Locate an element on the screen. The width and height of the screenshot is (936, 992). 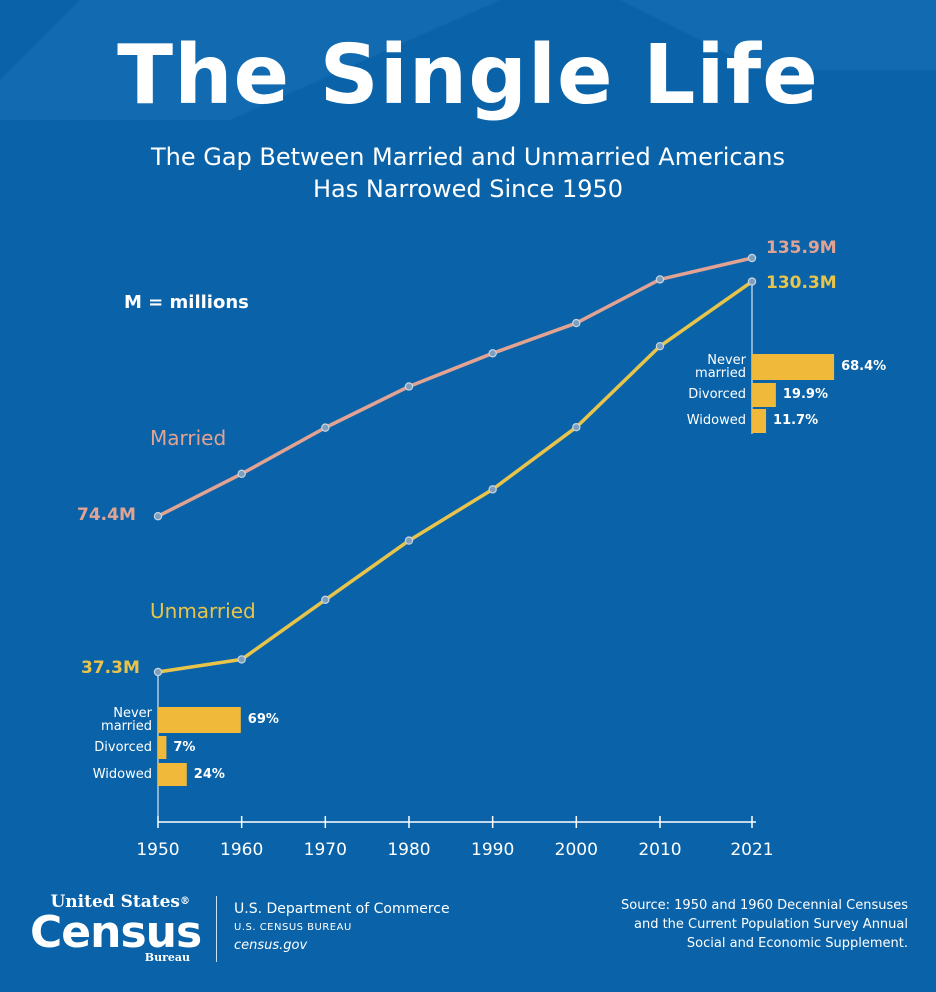
point-unmarried-1970 is located at coordinates (325, 599).